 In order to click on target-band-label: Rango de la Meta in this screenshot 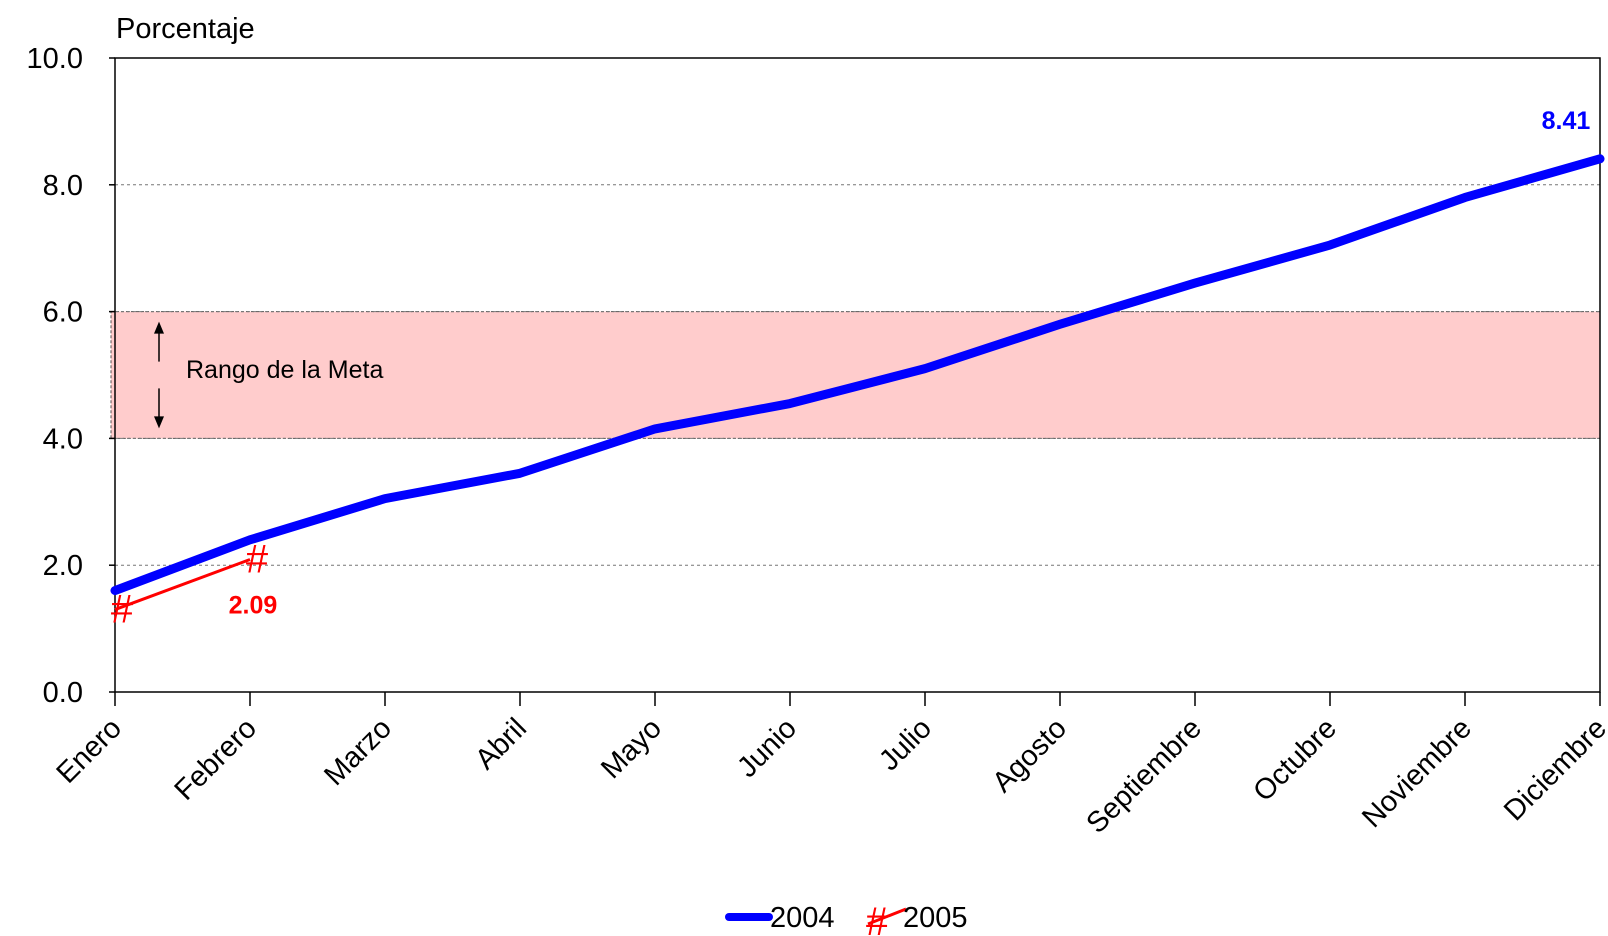, I will do `click(284, 370)`.